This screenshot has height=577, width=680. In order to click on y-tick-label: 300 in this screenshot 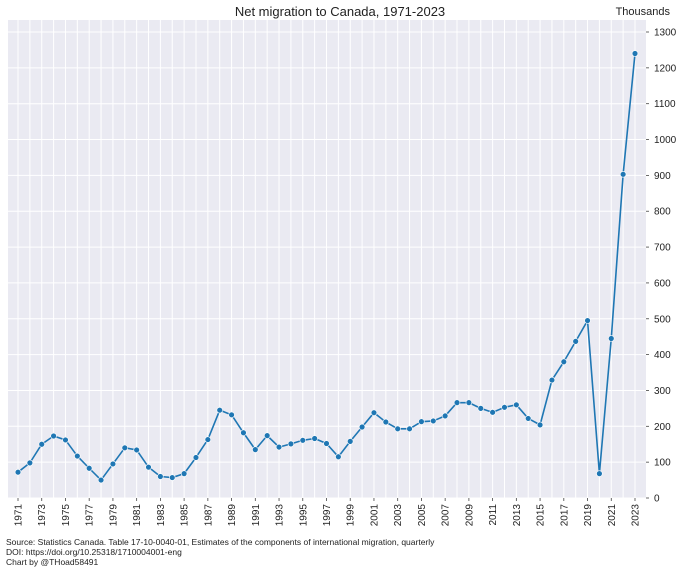, I will do `click(662, 391)`.